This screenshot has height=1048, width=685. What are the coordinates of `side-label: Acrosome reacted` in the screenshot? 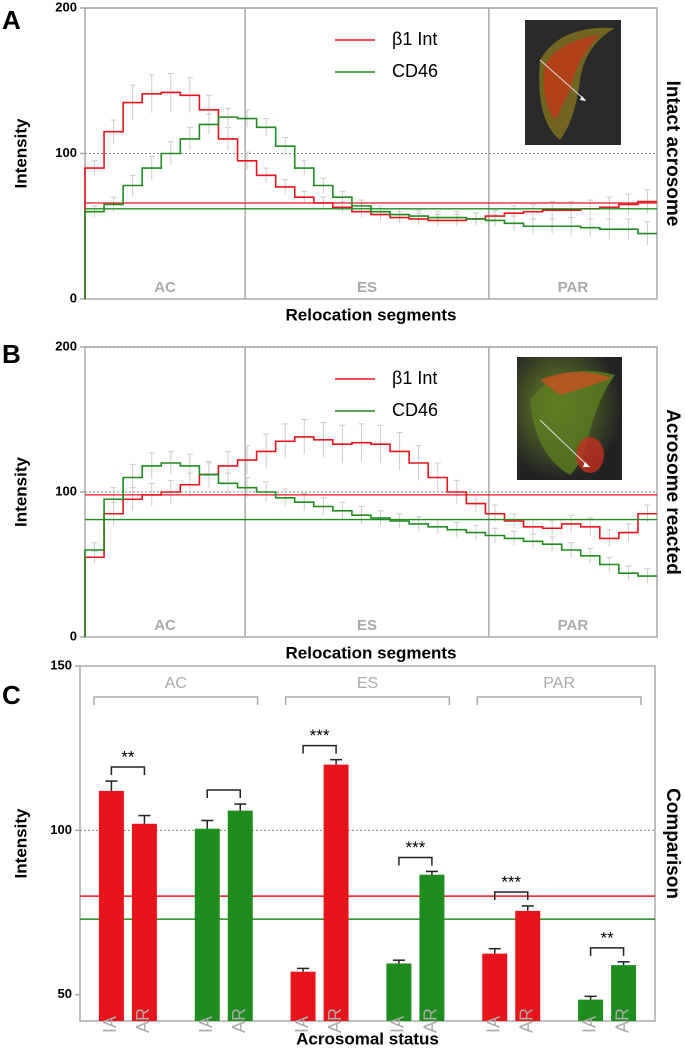 It's located at (672, 492).